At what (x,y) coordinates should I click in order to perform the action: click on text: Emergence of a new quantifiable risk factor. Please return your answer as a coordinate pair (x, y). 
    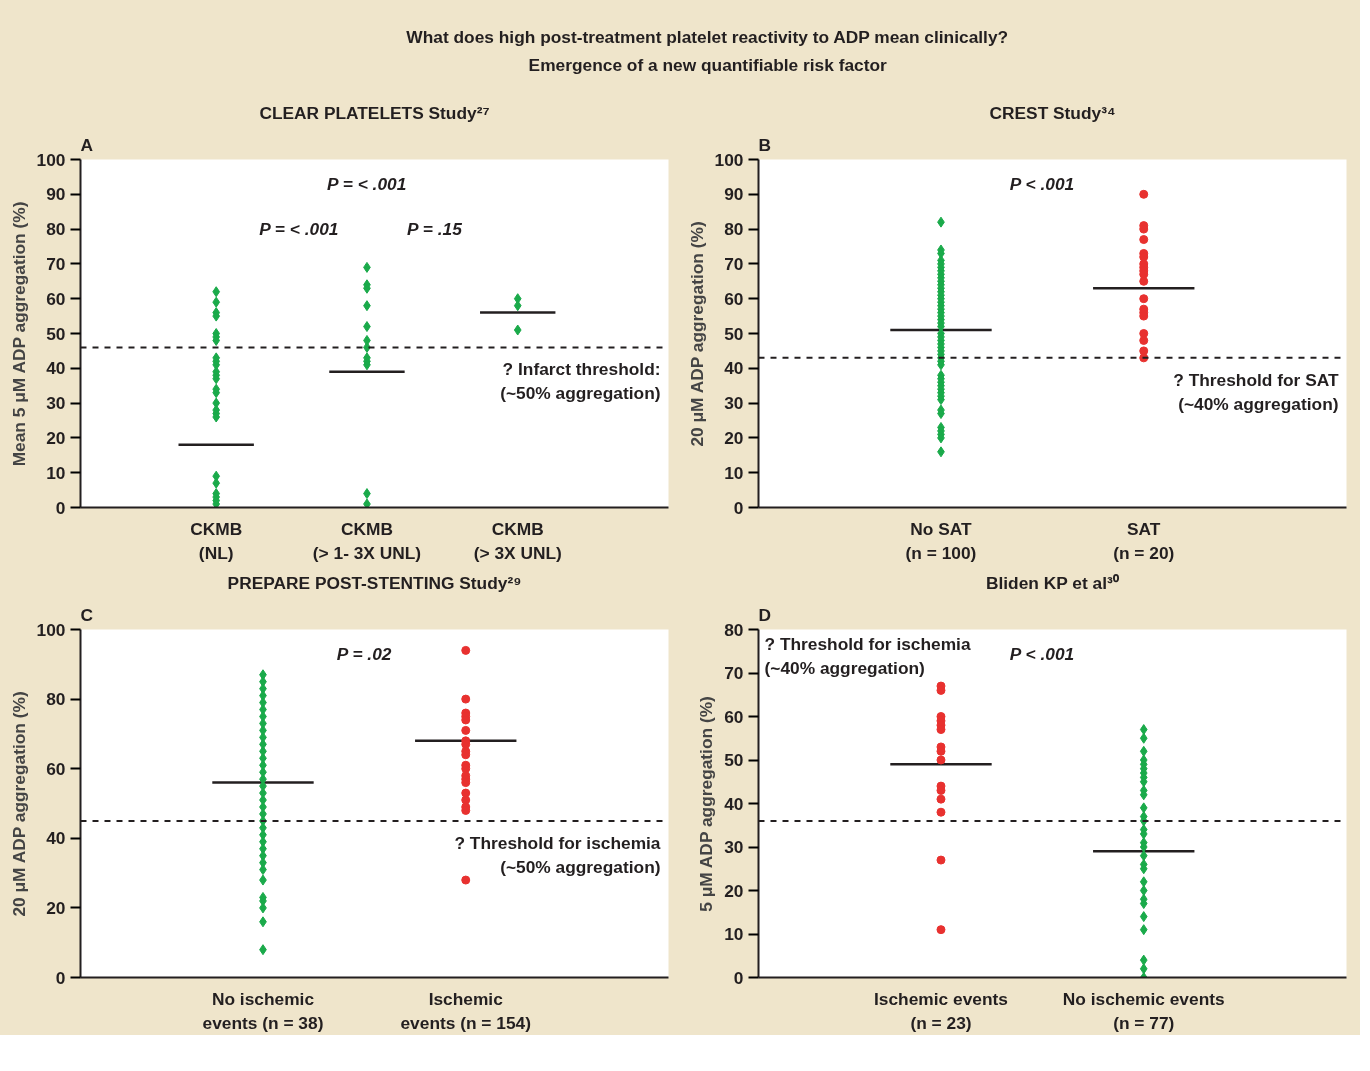
    Looking at the image, I should click on (708, 65).